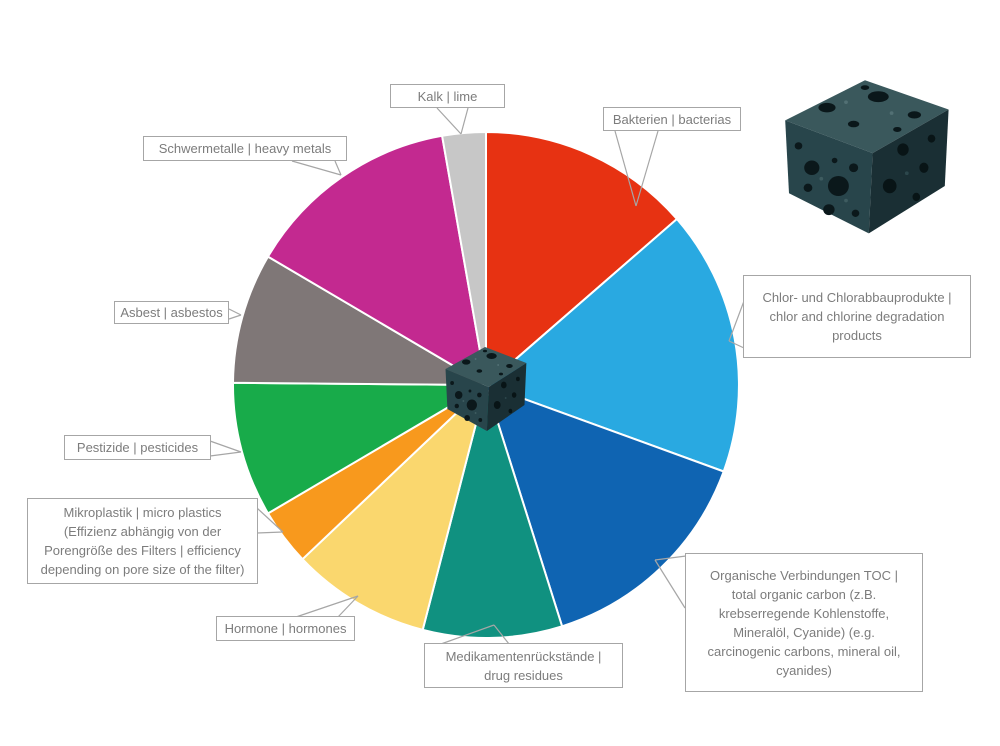 Image resolution: width=1000 pixels, height=746 pixels. I want to click on slice-label-hormone: Hormone | hormones, so click(285, 628).